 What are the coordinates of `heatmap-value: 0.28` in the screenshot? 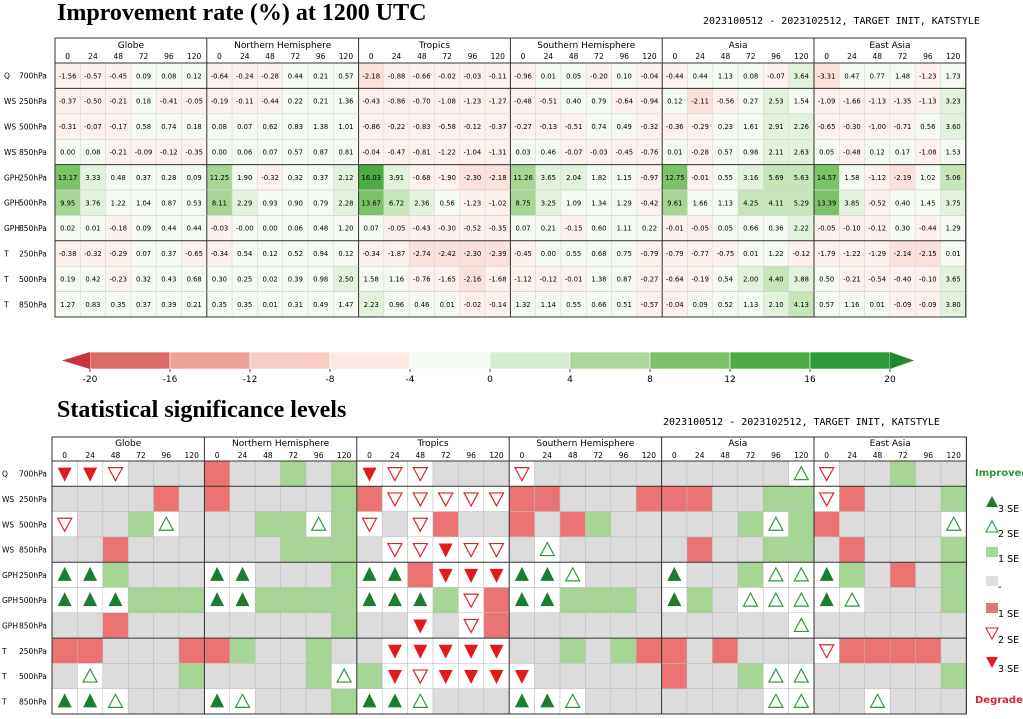 It's located at (168, 178).